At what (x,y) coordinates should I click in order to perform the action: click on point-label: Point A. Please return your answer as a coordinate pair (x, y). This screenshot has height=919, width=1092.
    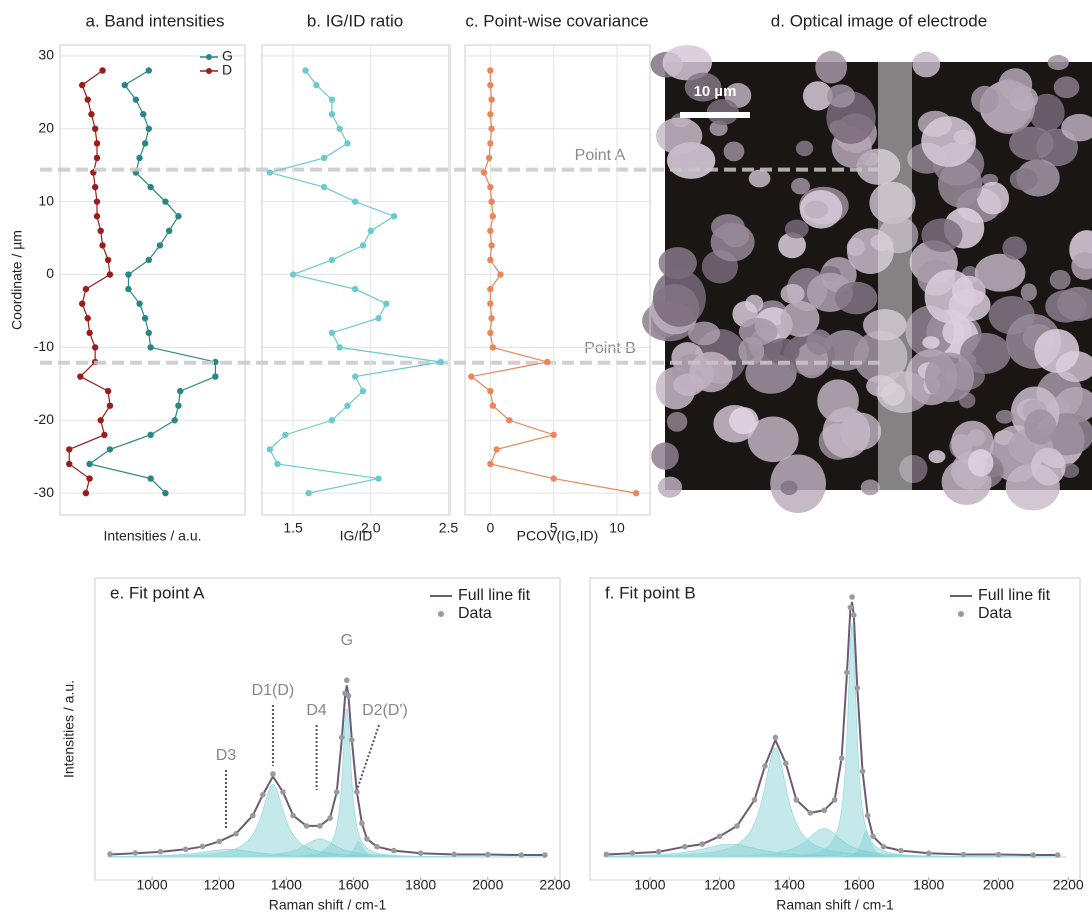
    Looking at the image, I should click on (600, 155).